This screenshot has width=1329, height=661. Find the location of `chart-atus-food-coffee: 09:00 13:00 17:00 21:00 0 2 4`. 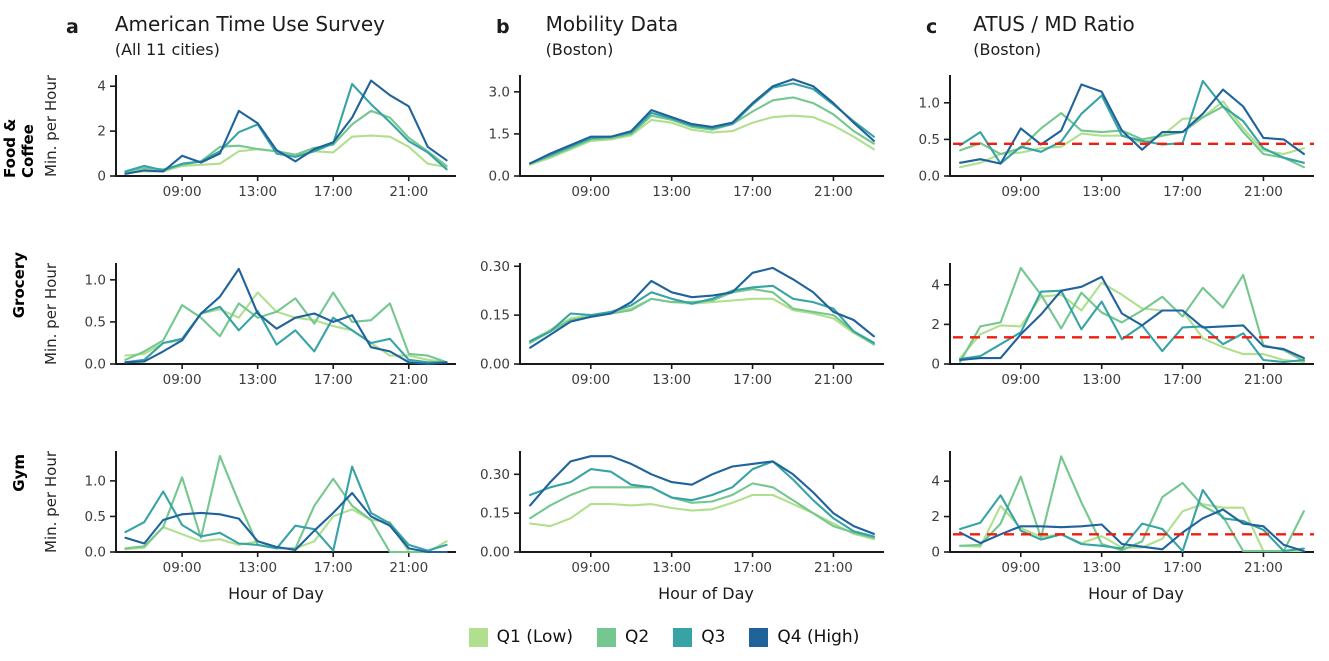

chart-atus-food-coffee: 09:00 13:00 17:00 21:00 0 2 4 is located at coordinates (276, 137).